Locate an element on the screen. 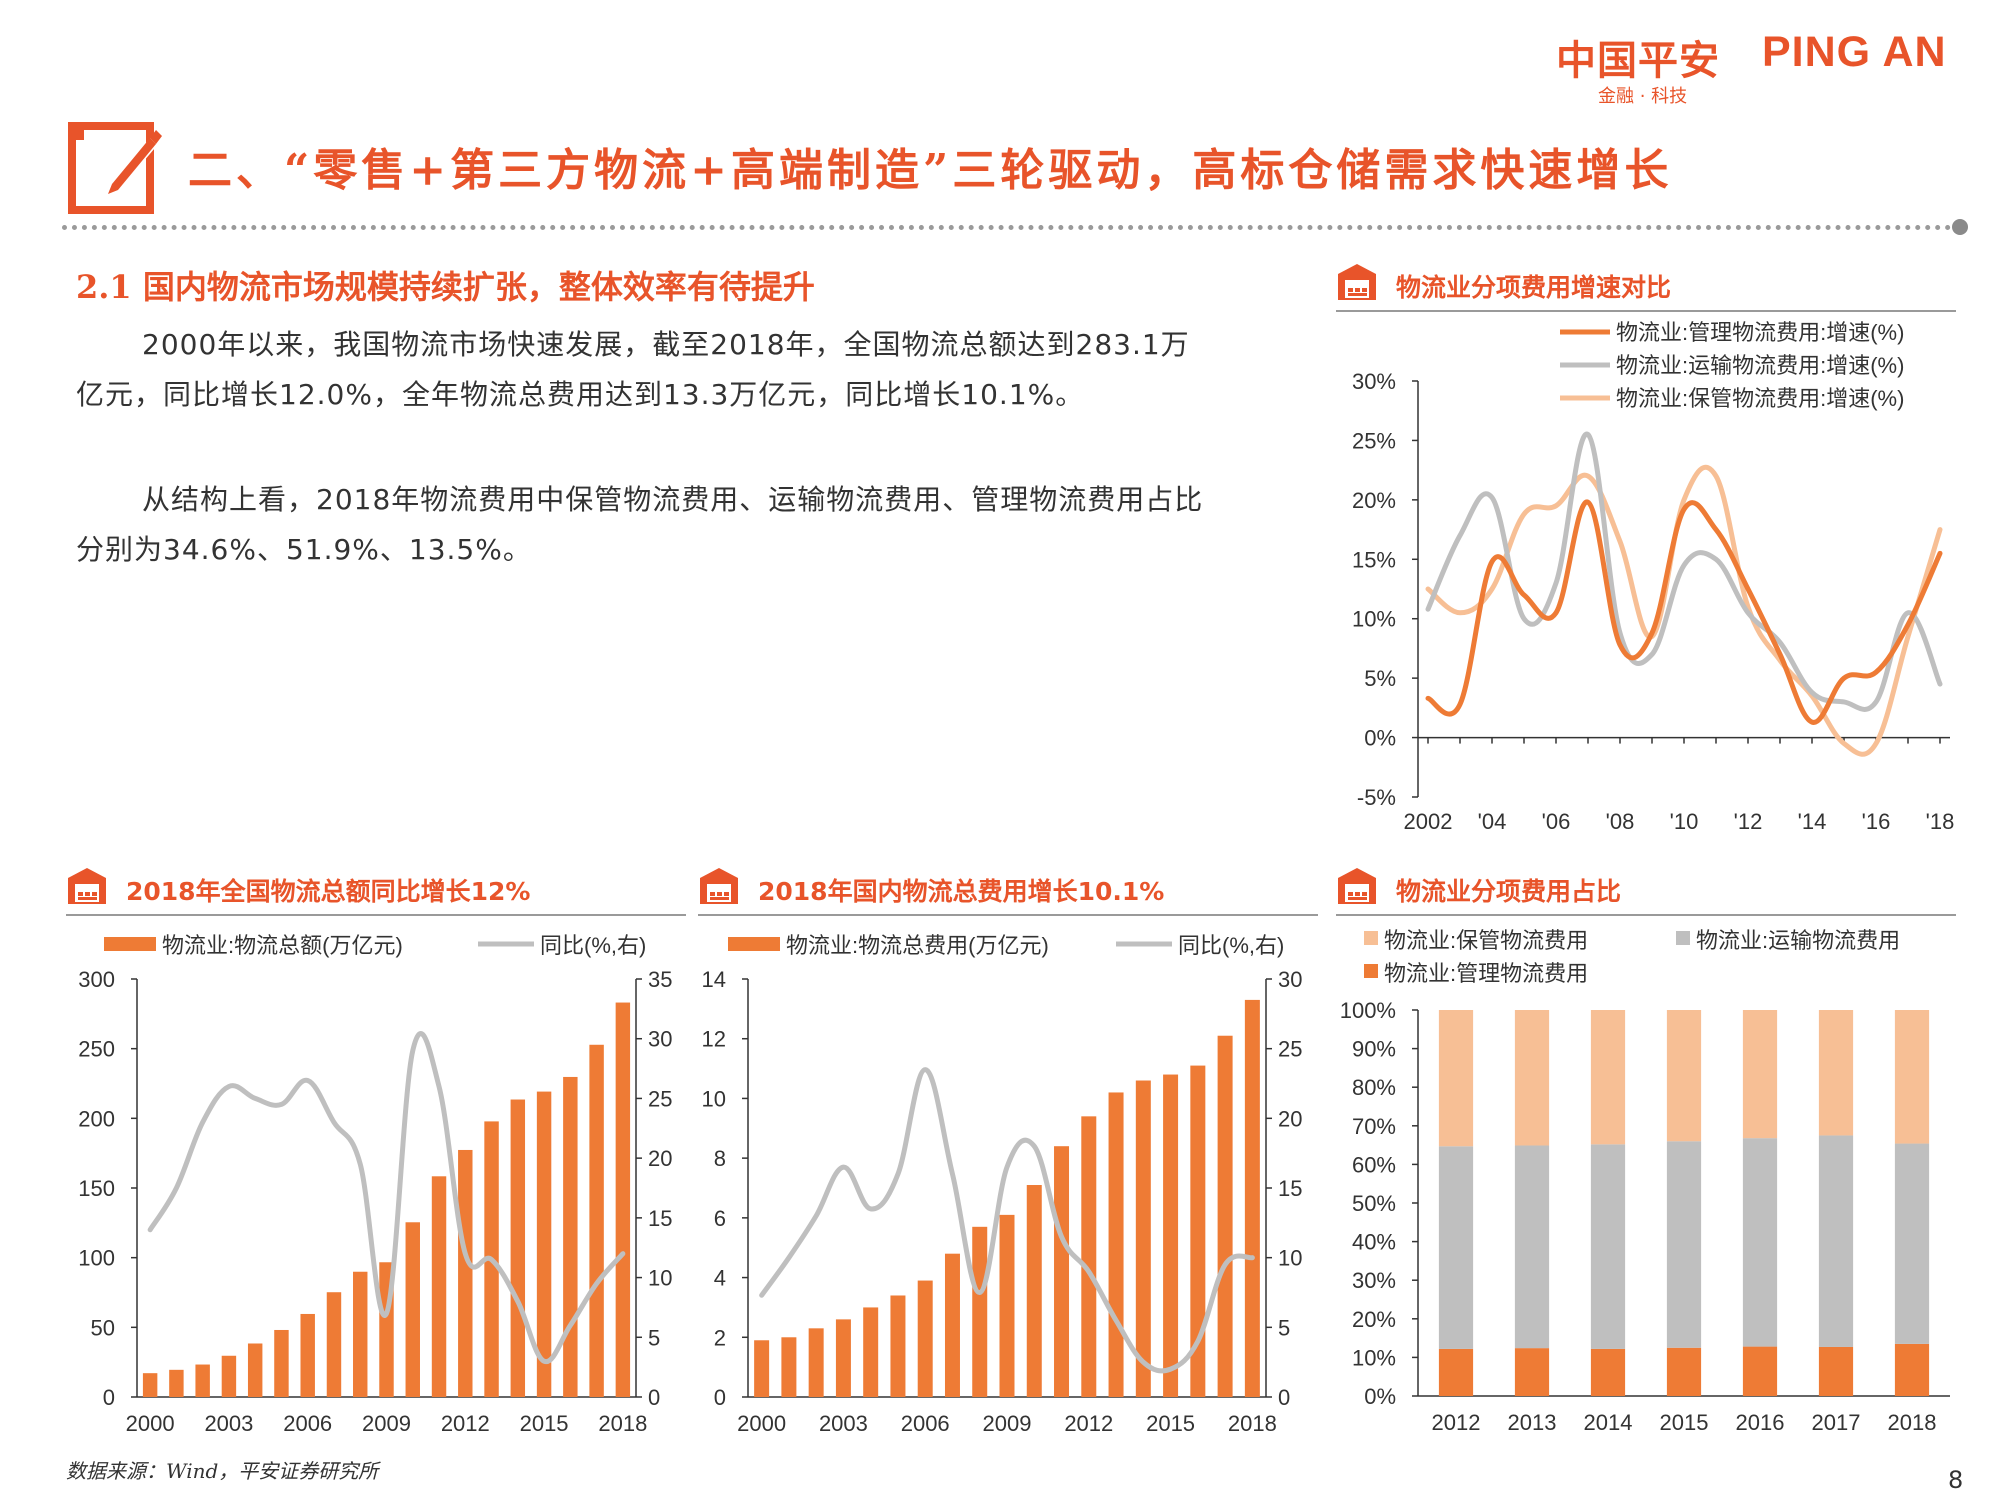 Image resolution: width=2000 pixels, height=1500 pixels. page-title: 二、“零售+第三方物流+高端制造”三轮驱动，高标仓储需求快速增长 is located at coordinates (930, 170).